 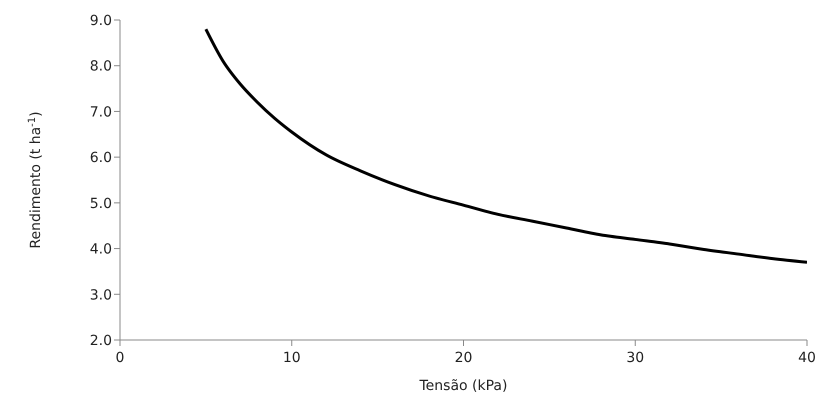 I want to click on y-tick-label: 3.0, so click(x=101, y=295).